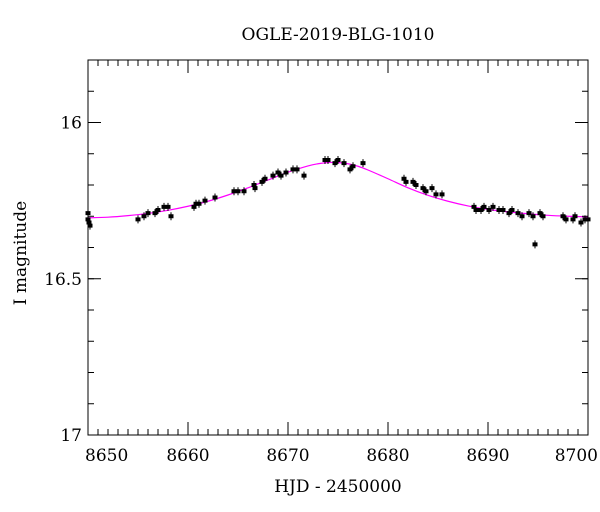 This screenshot has width=600, height=512. What do you see at coordinates (21, 253) in the screenshot?
I see `y-axis-label: I magnitude` at bounding box center [21, 253].